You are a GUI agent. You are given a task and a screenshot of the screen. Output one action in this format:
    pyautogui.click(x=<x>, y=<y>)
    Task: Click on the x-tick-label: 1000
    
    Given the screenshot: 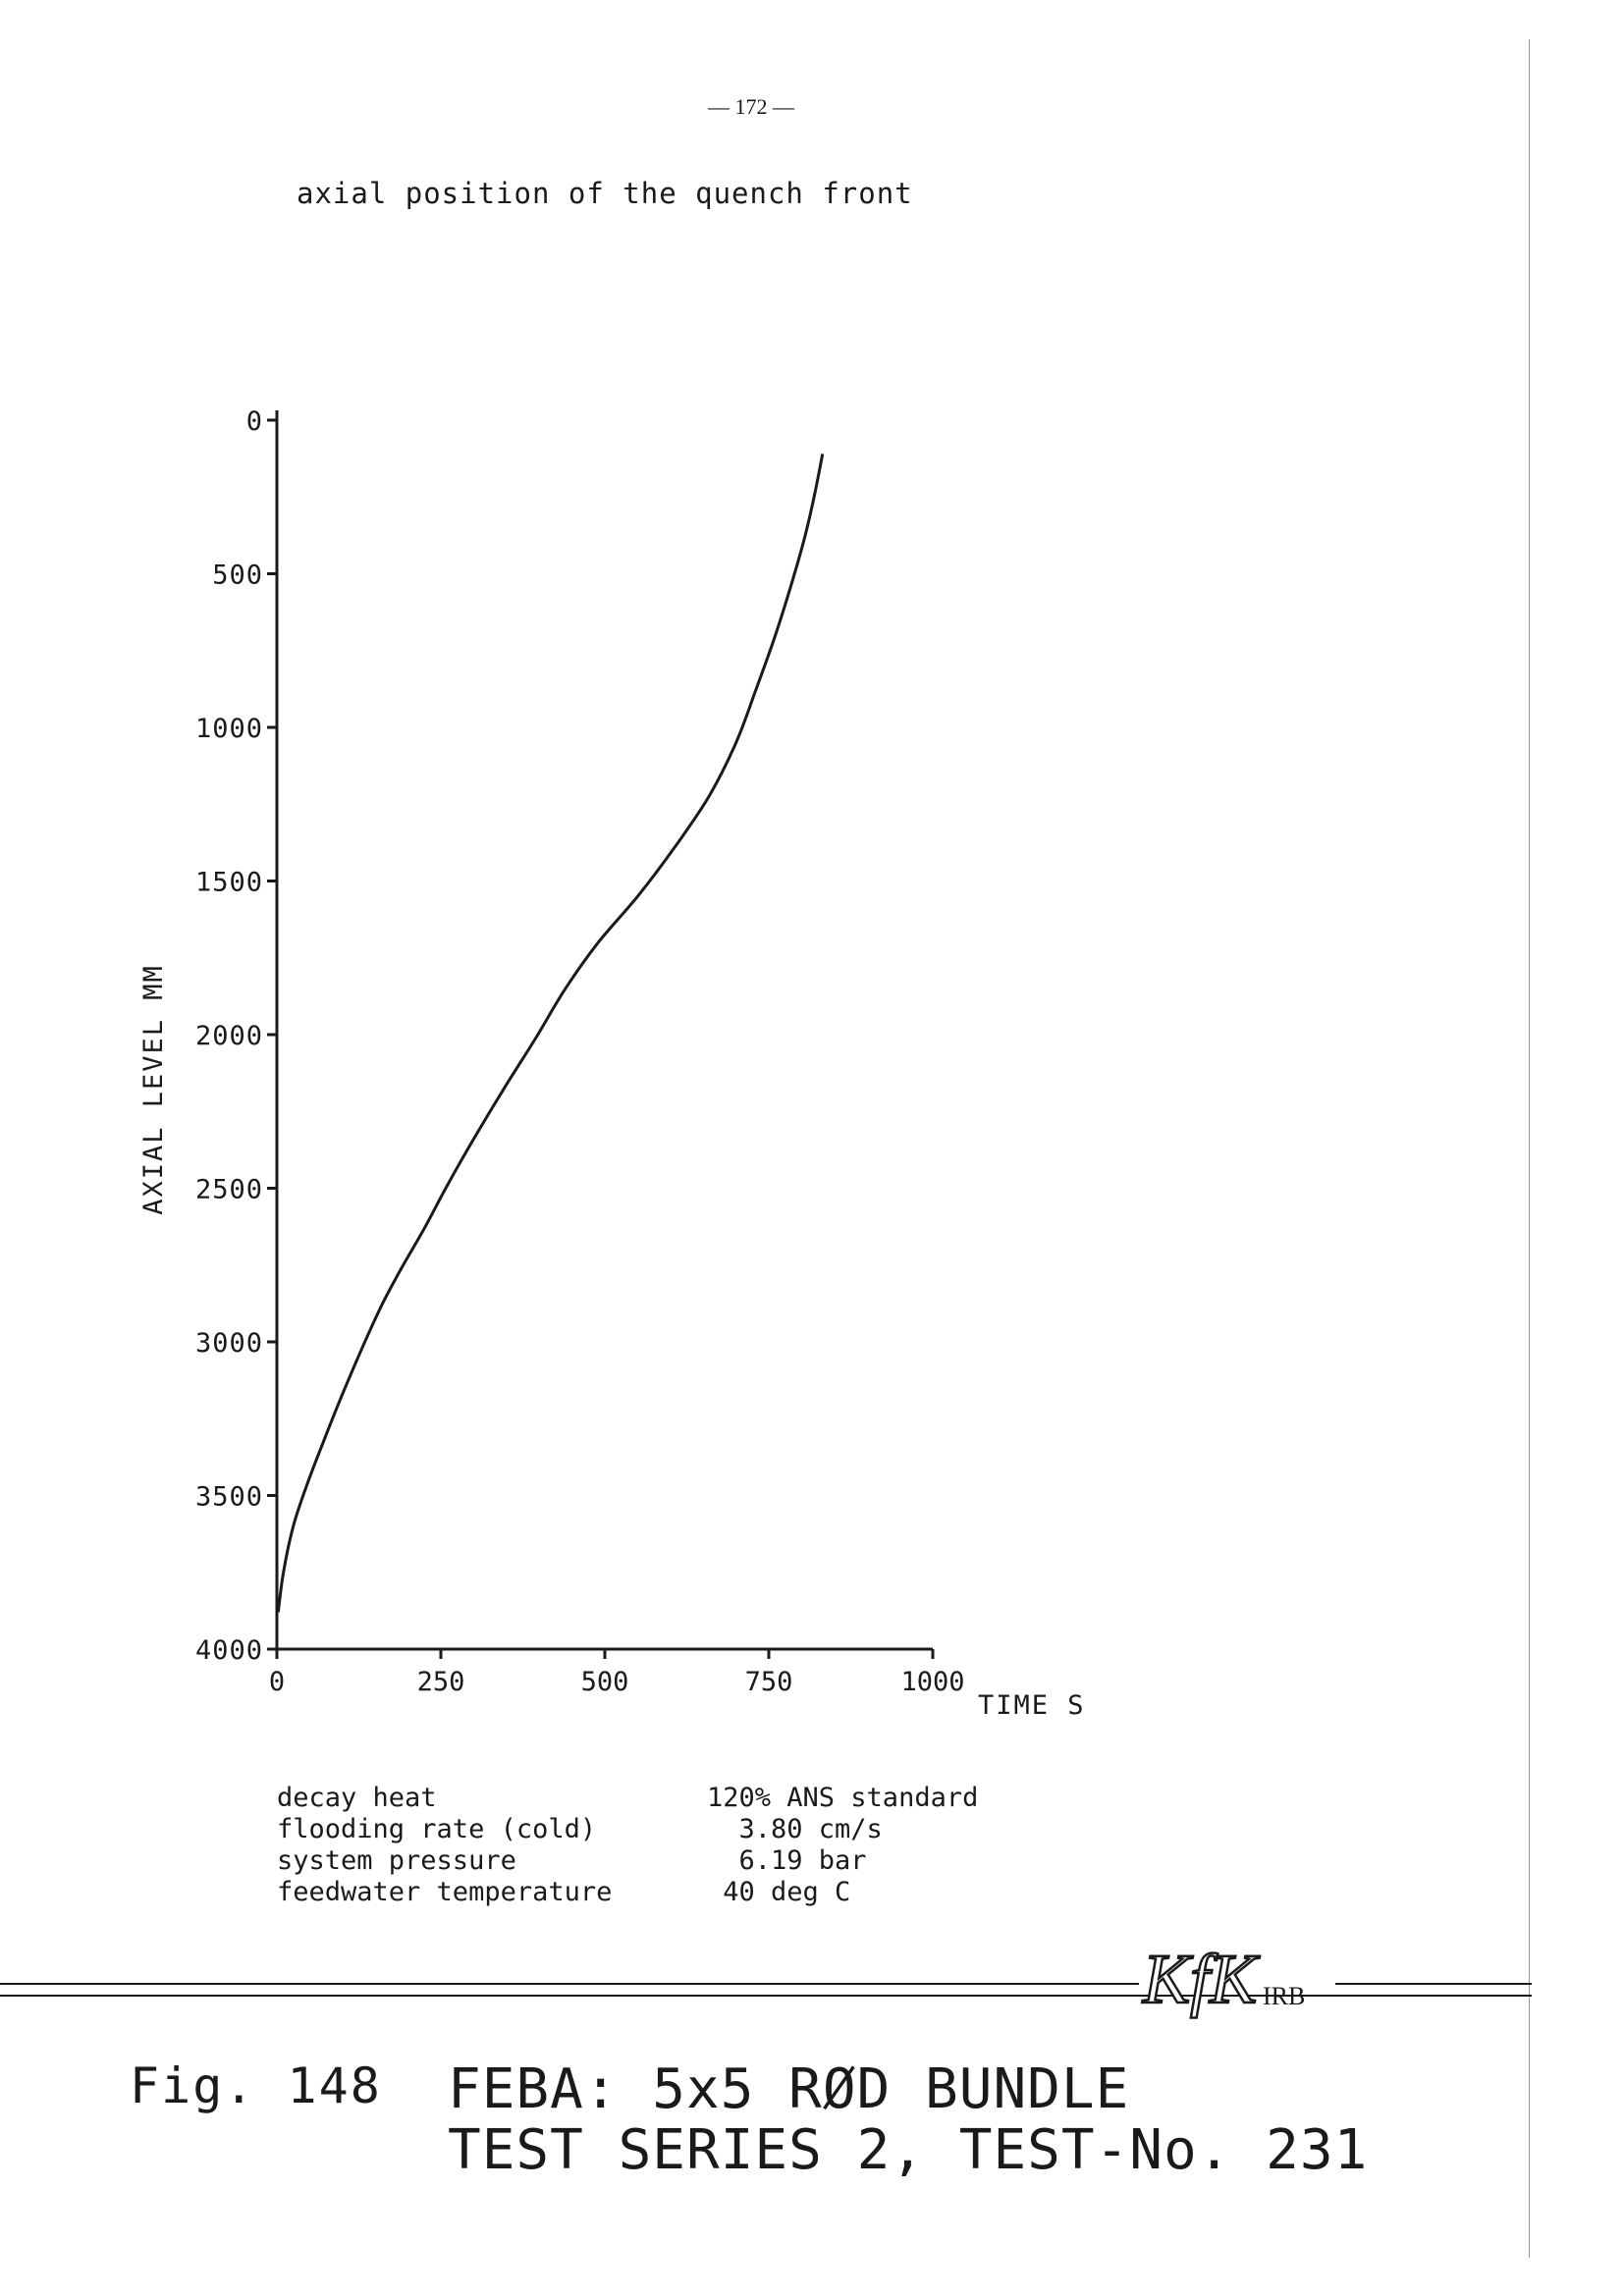 What is the action you would take?
    pyautogui.click(x=932, y=1682)
    